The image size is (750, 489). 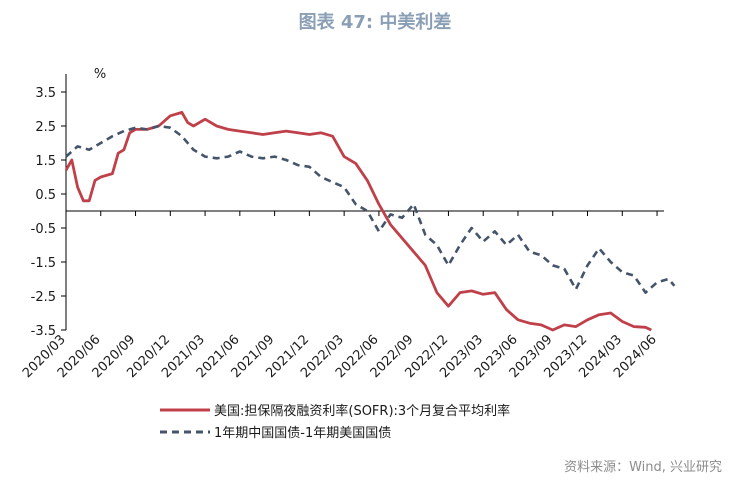 I want to click on y-tick-label: 1.5, so click(x=45, y=161).